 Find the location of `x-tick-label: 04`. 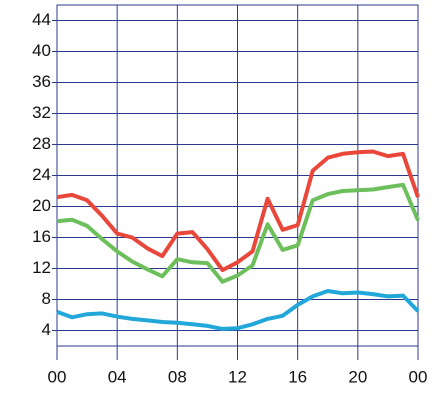

x-tick-label: 04 is located at coordinates (117, 376).